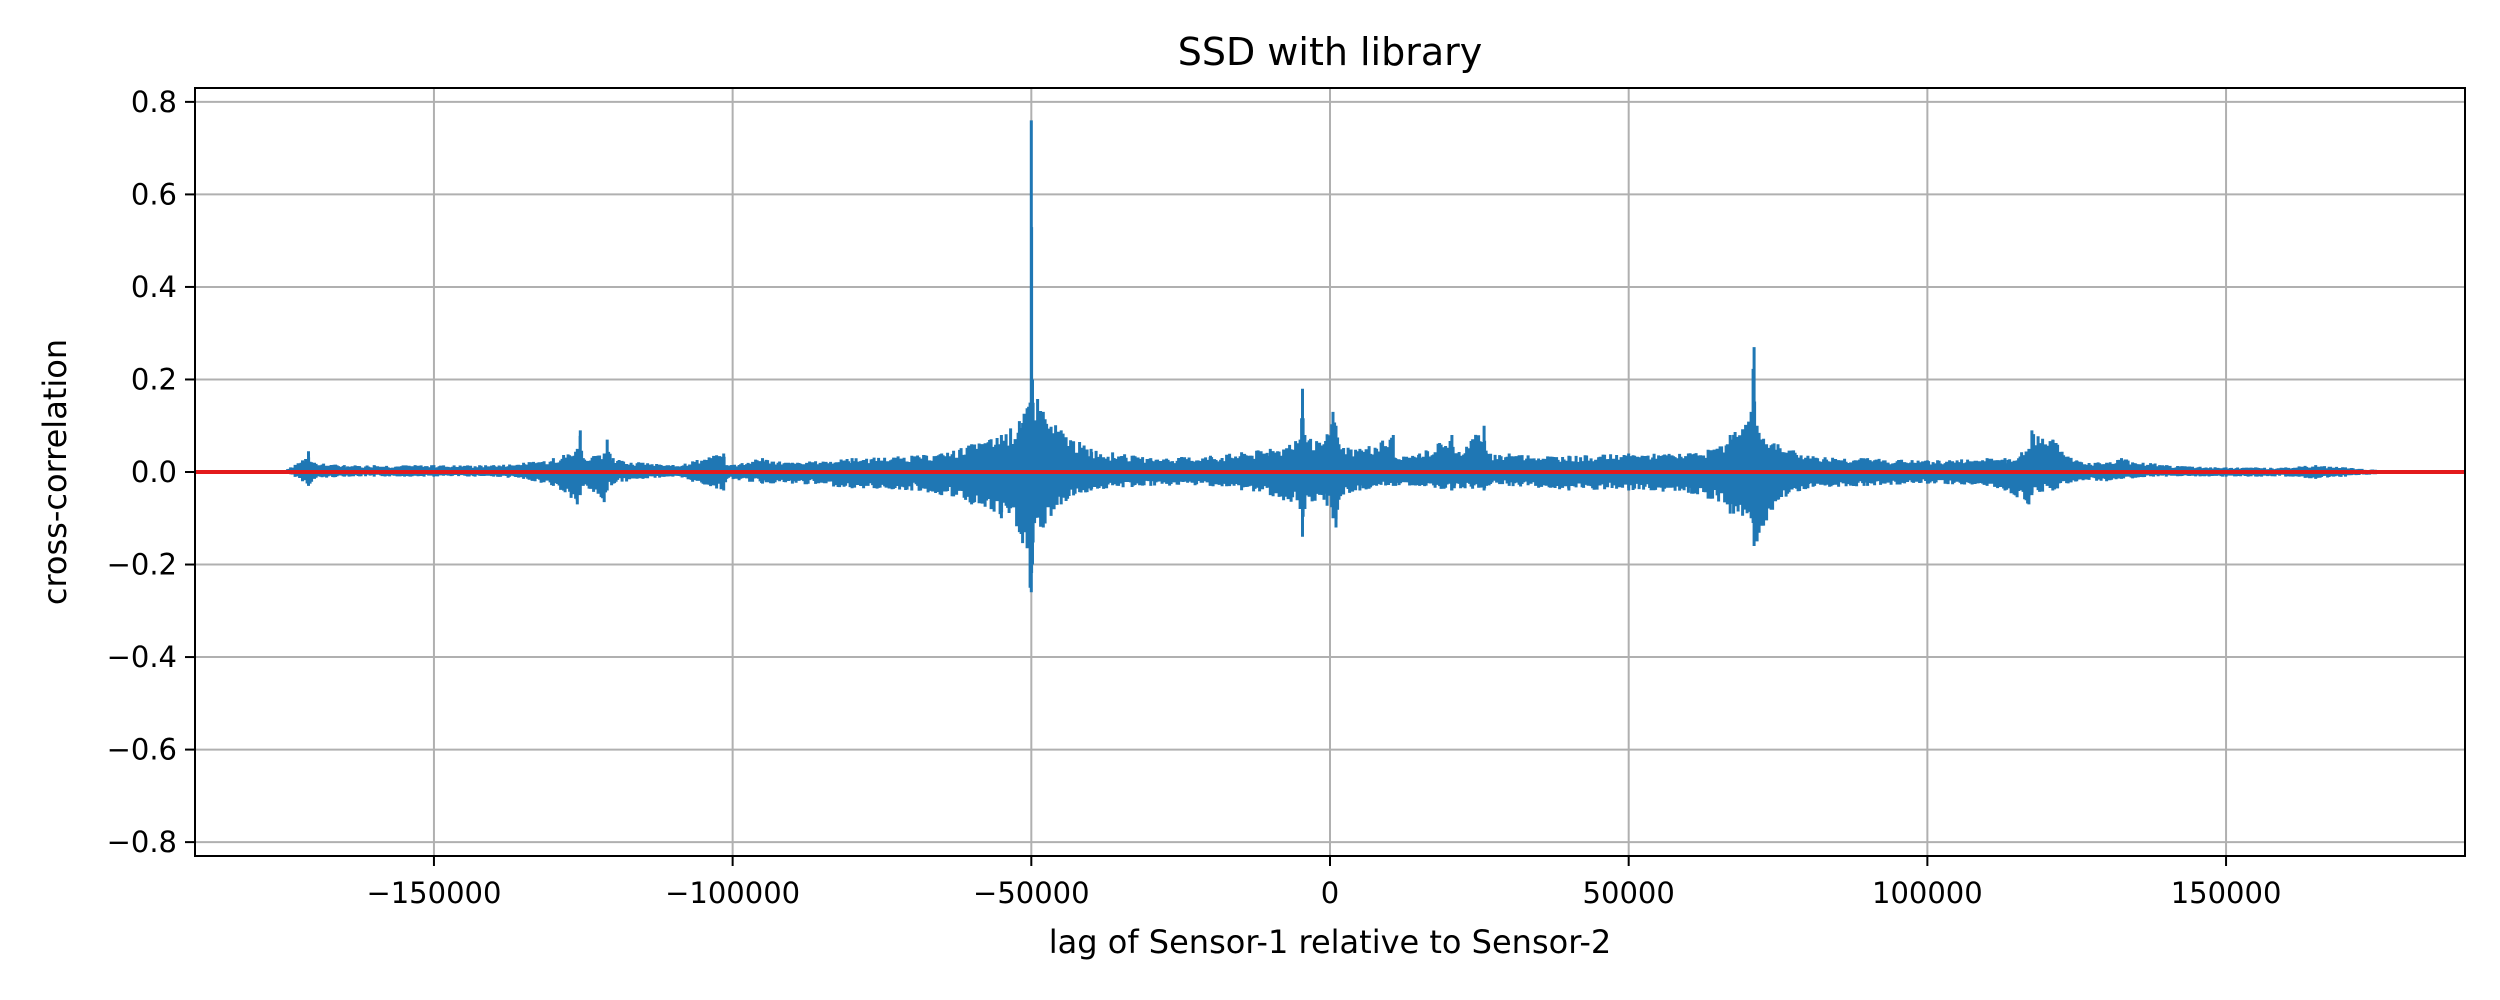 The width and height of the screenshot is (2500, 1000). Describe the element at coordinates (154, 287) in the screenshot. I see `y-tick-label: 0.4` at that location.